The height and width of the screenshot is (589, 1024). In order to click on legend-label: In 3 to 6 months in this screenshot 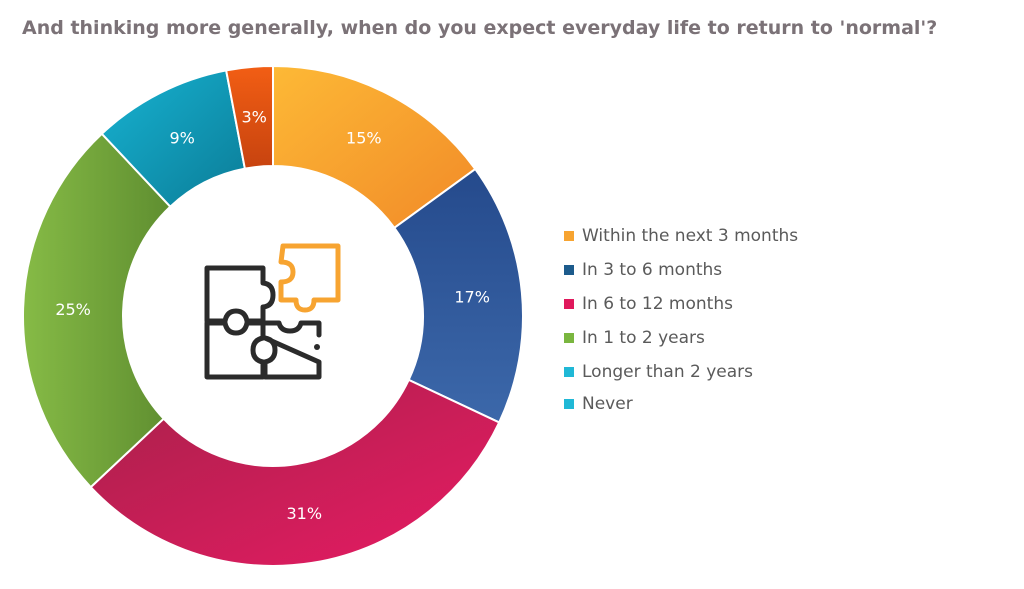, I will do `click(652, 270)`.